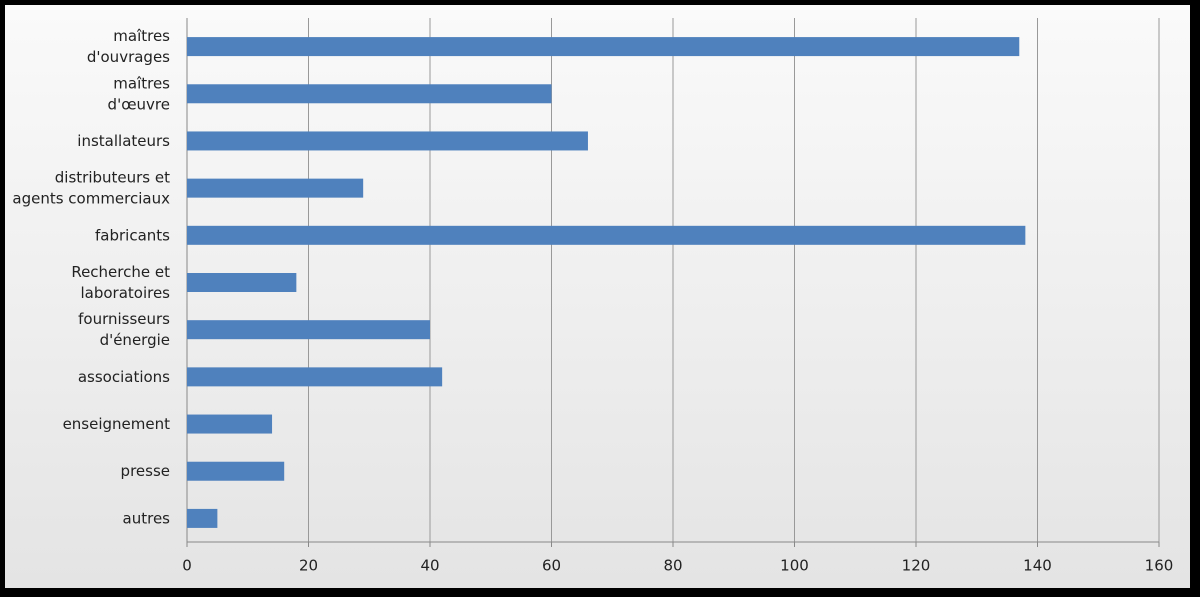  I want to click on x-tick-label: 160, so click(1159, 566).